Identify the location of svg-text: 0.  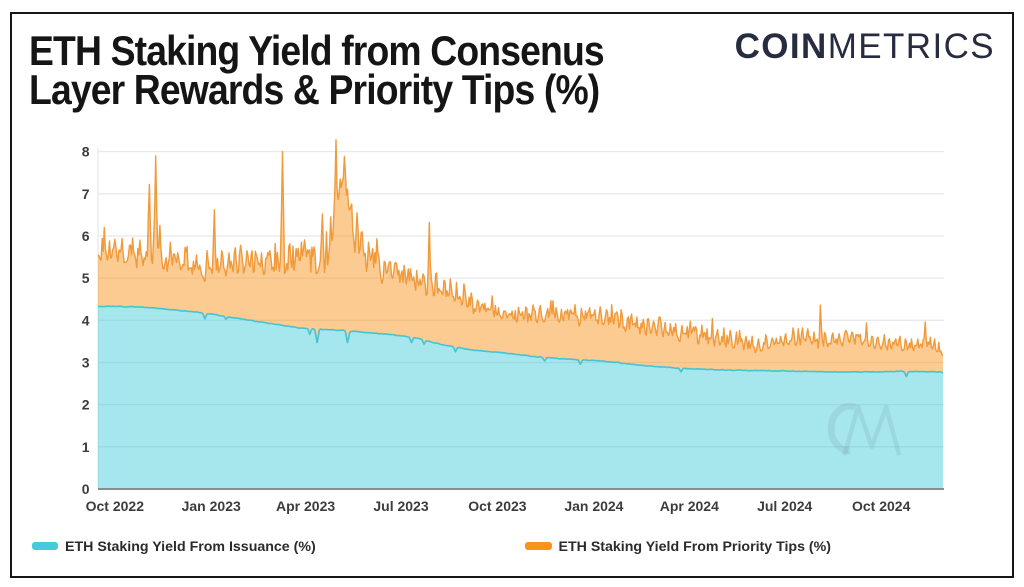
(86, 489).